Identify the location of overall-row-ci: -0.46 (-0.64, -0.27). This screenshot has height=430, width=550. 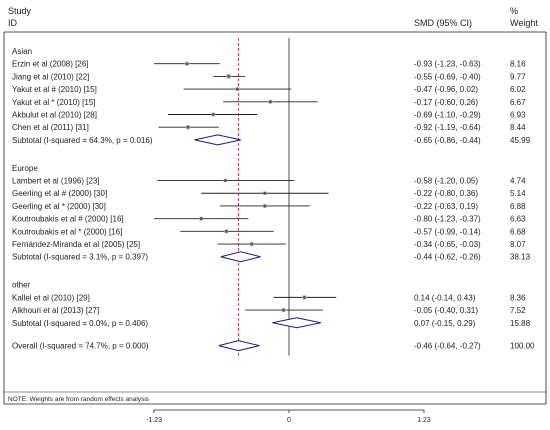
(447, 346).